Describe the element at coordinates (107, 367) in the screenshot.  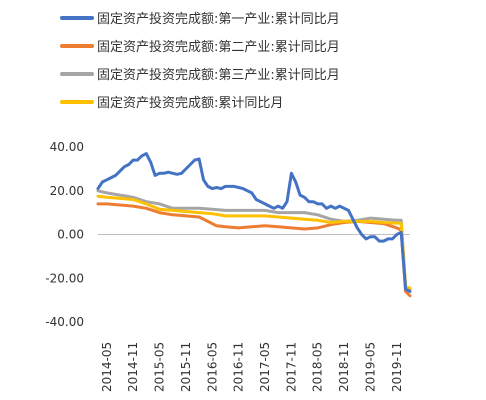
I see `x-tick-label: 2014-05` at that location.